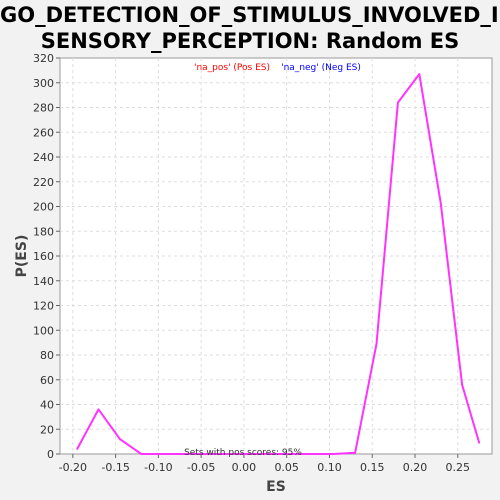 The height and width of the screenshot is (500, 500). I want to click on y-tick-label: 300, so click(43, 83).